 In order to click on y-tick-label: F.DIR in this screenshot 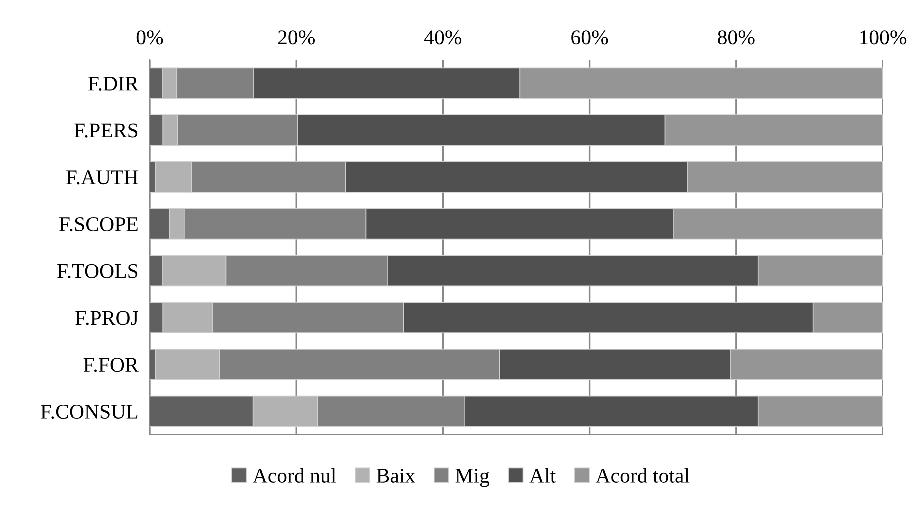, I will do `click(113, 84)`.